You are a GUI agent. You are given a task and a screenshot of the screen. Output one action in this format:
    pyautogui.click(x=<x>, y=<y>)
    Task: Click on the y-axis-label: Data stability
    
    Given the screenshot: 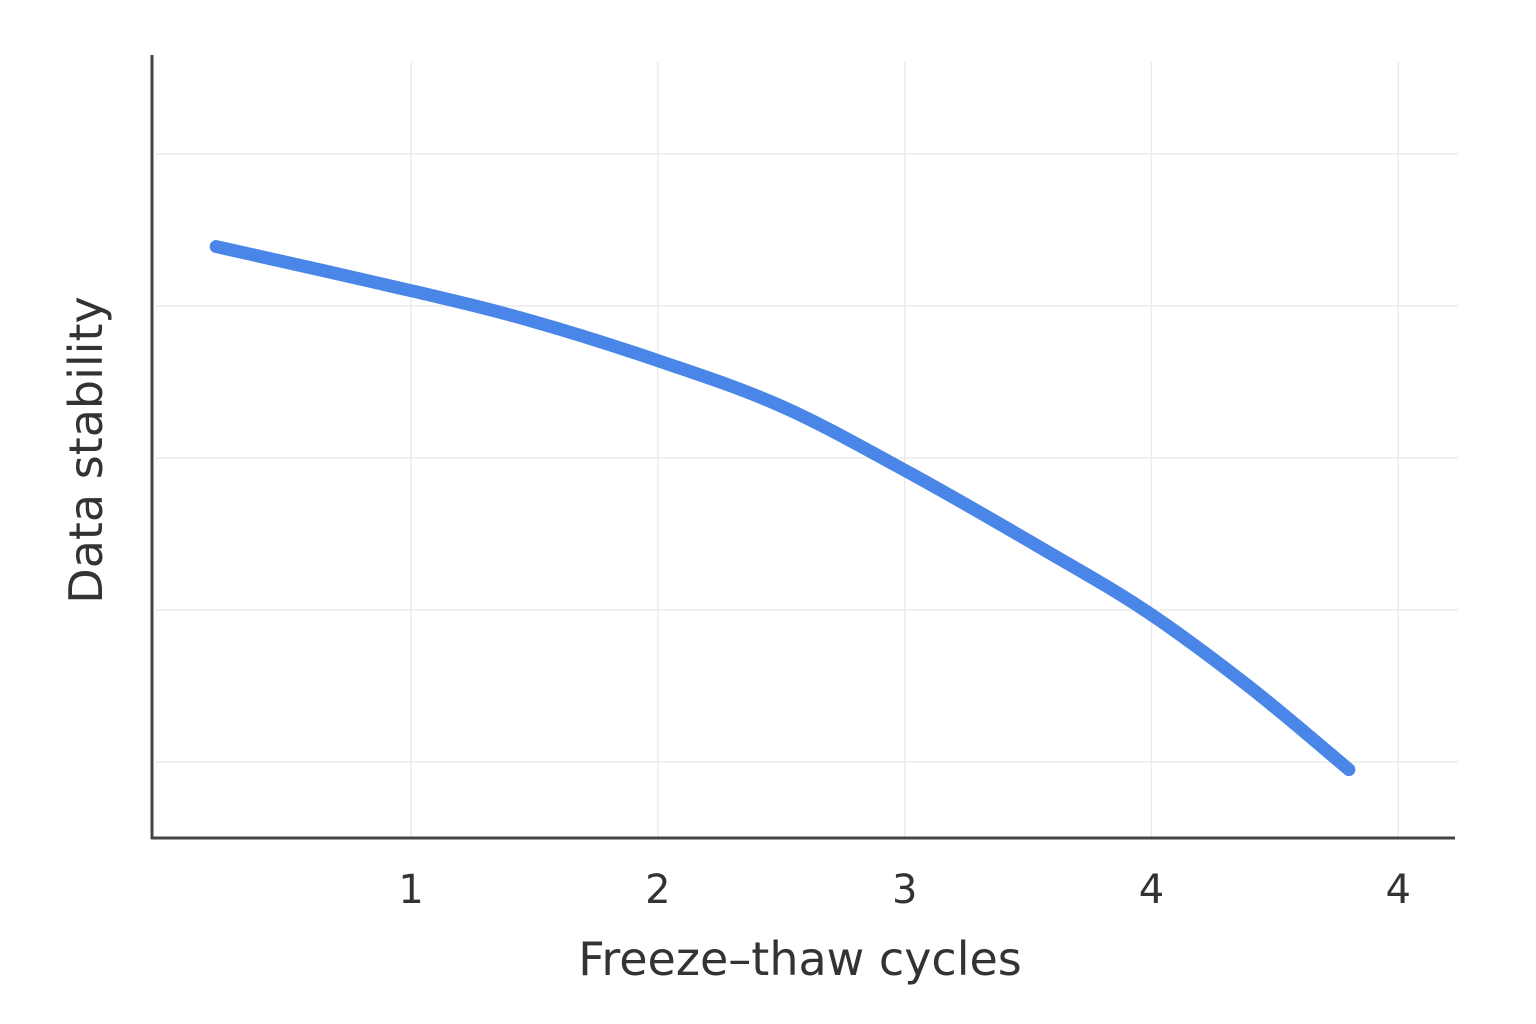 What is the action you would take?
    pyautogui.click(x=86, y=449)
    